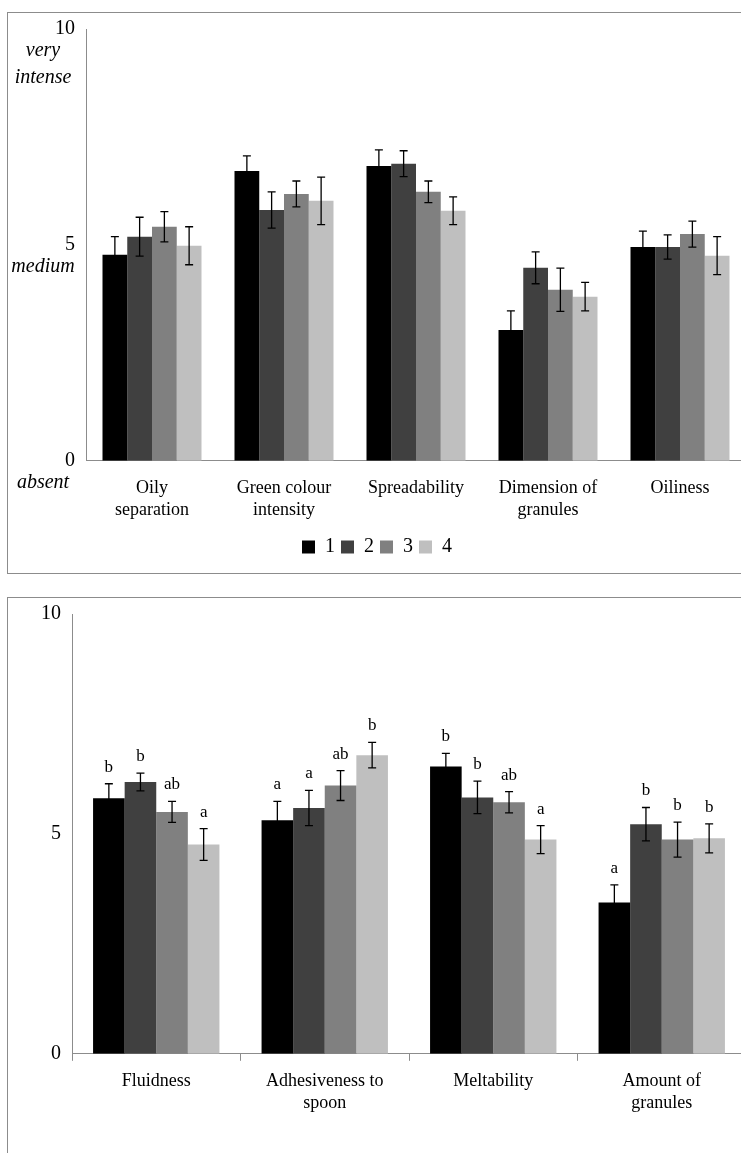  I want to click on x-tick-label: Spreadability, so click(416, 487).